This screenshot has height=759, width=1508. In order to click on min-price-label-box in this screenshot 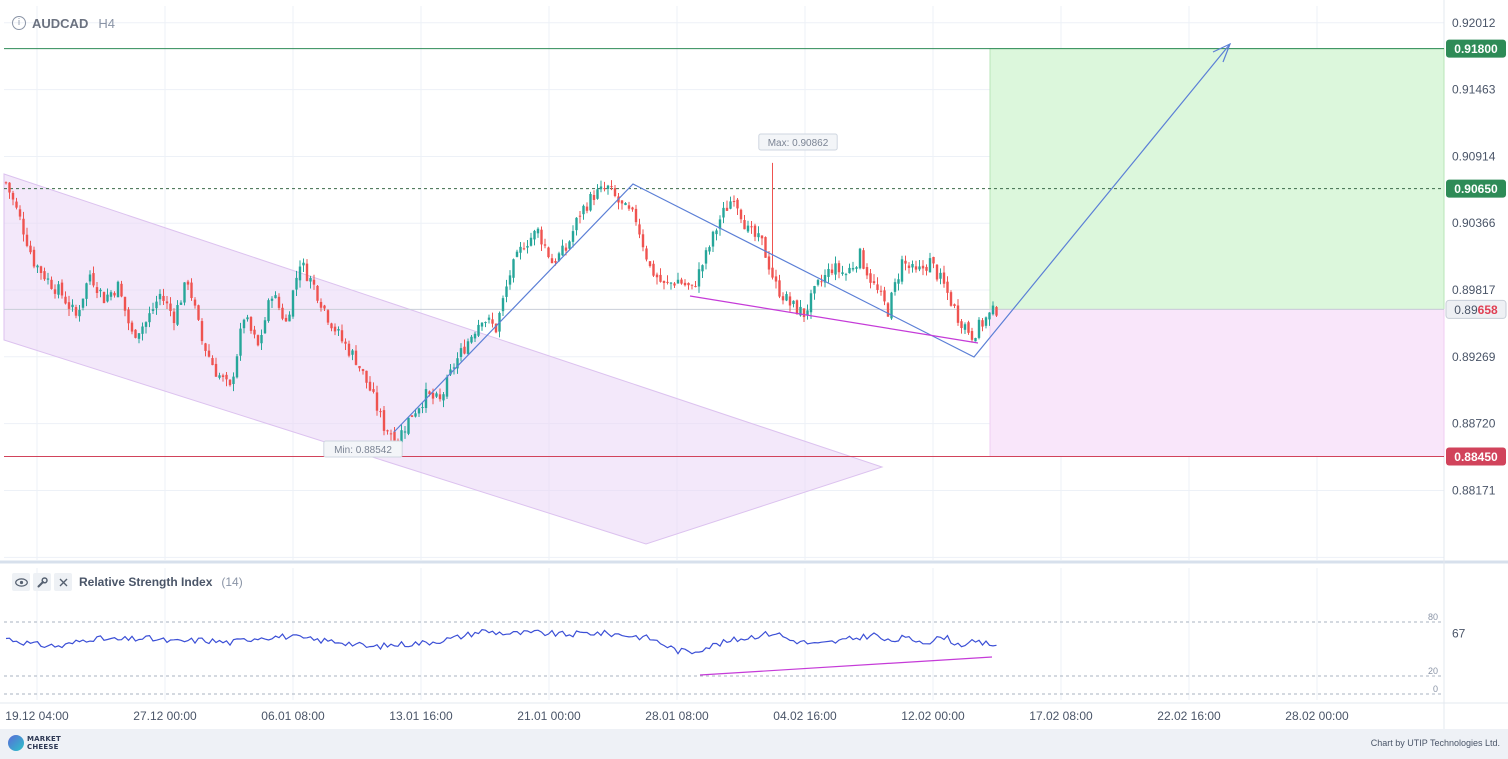, I will do `click(363, 449)`.